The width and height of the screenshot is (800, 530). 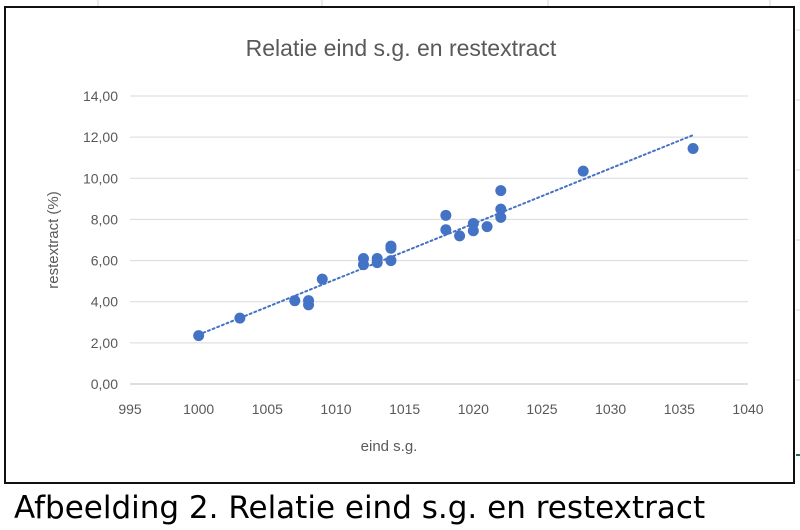 I want to click on y-tick-label: 6,00, so click(x=104, y=261).